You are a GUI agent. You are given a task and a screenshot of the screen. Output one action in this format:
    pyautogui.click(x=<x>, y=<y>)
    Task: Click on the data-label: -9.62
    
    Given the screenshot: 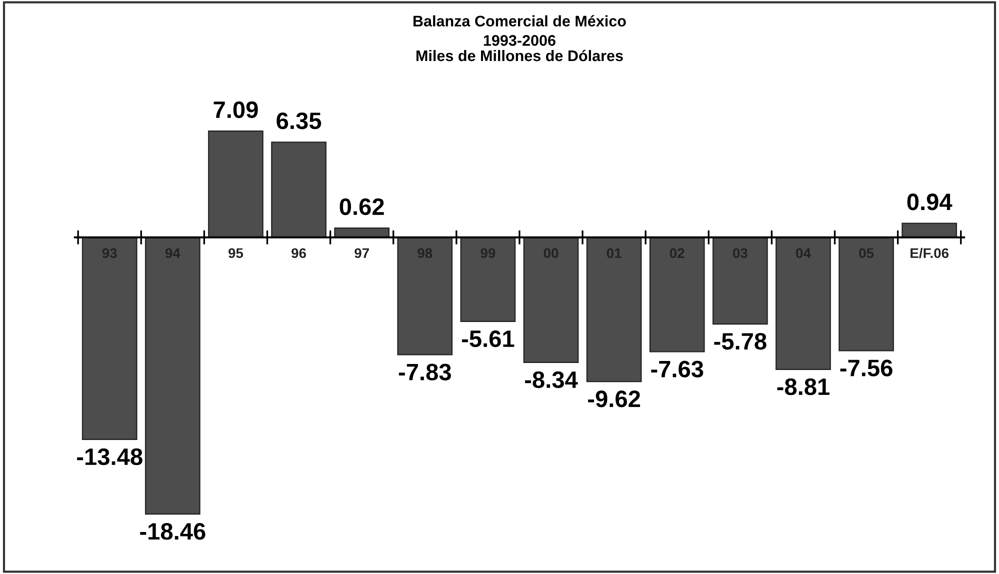 What is the action you would take?
    pyautogui.click(x=614, y=399)
    